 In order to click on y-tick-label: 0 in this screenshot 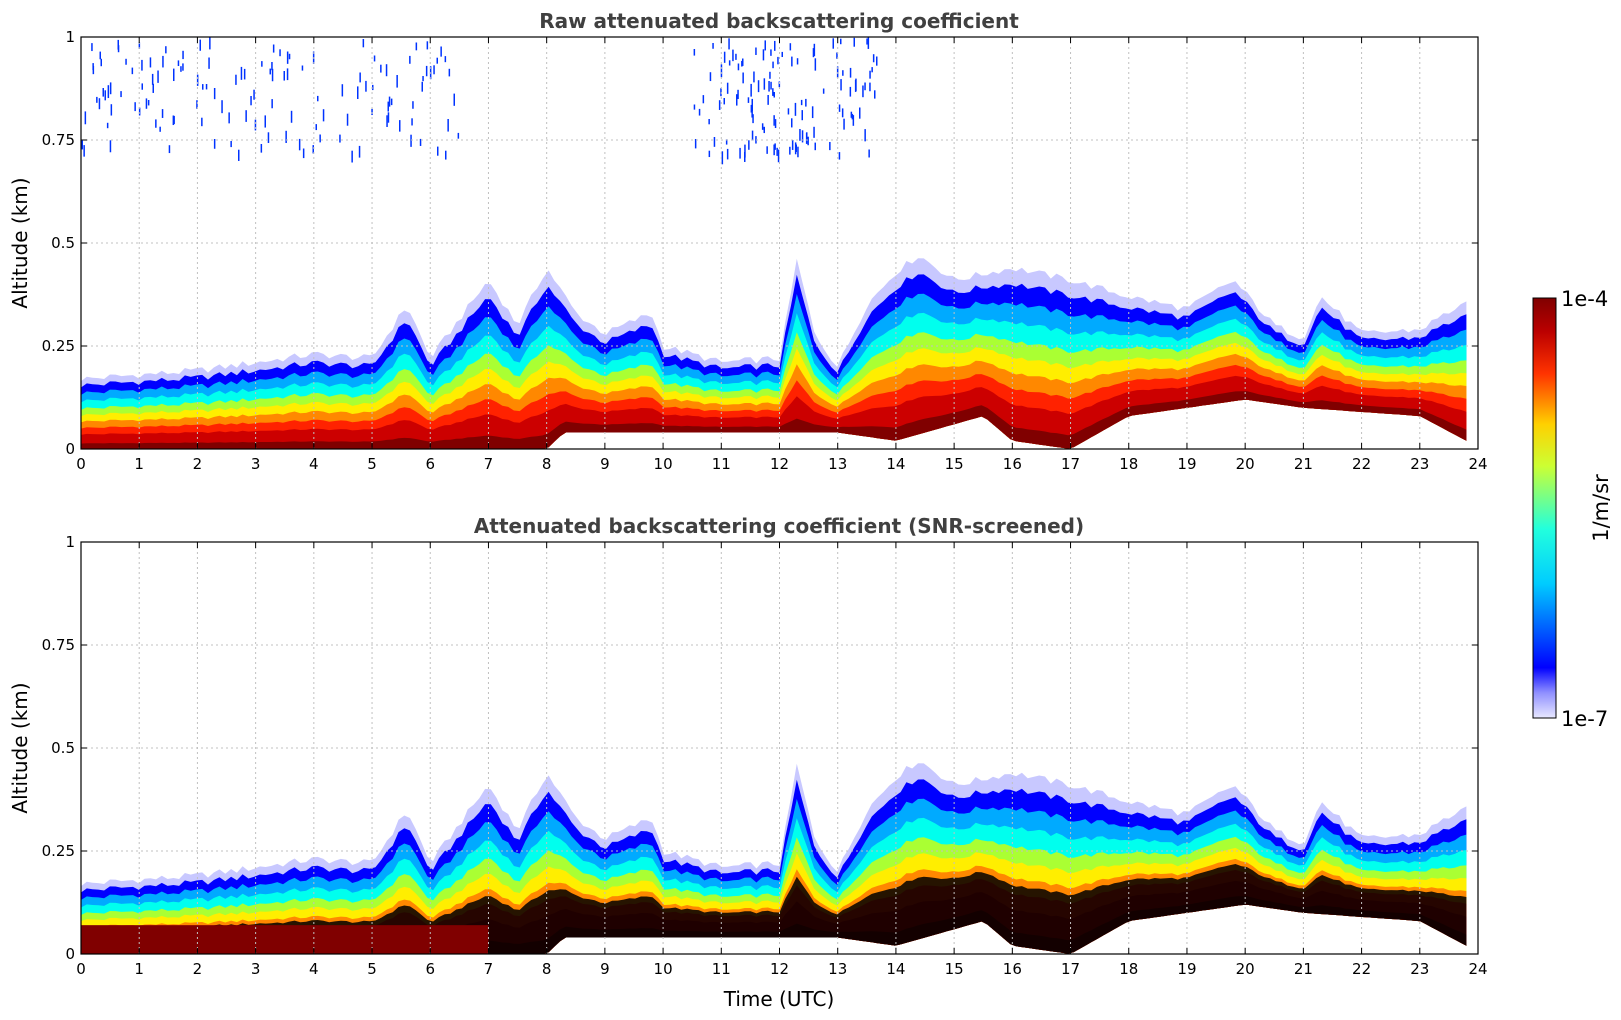, I will do `click(70, 954)`.